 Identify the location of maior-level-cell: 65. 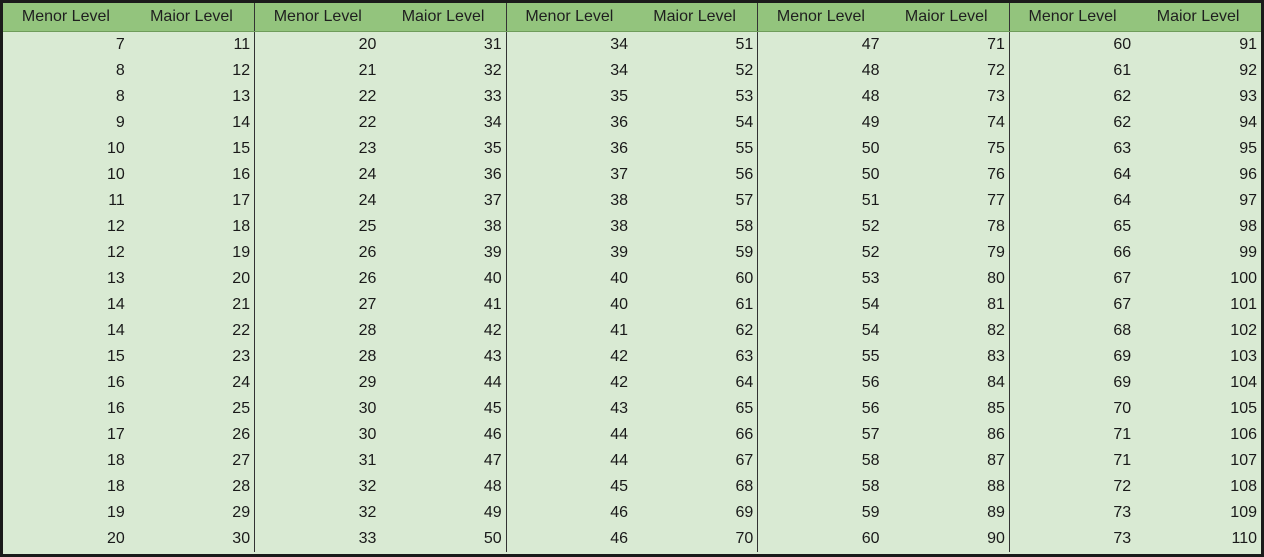
(744, 408).